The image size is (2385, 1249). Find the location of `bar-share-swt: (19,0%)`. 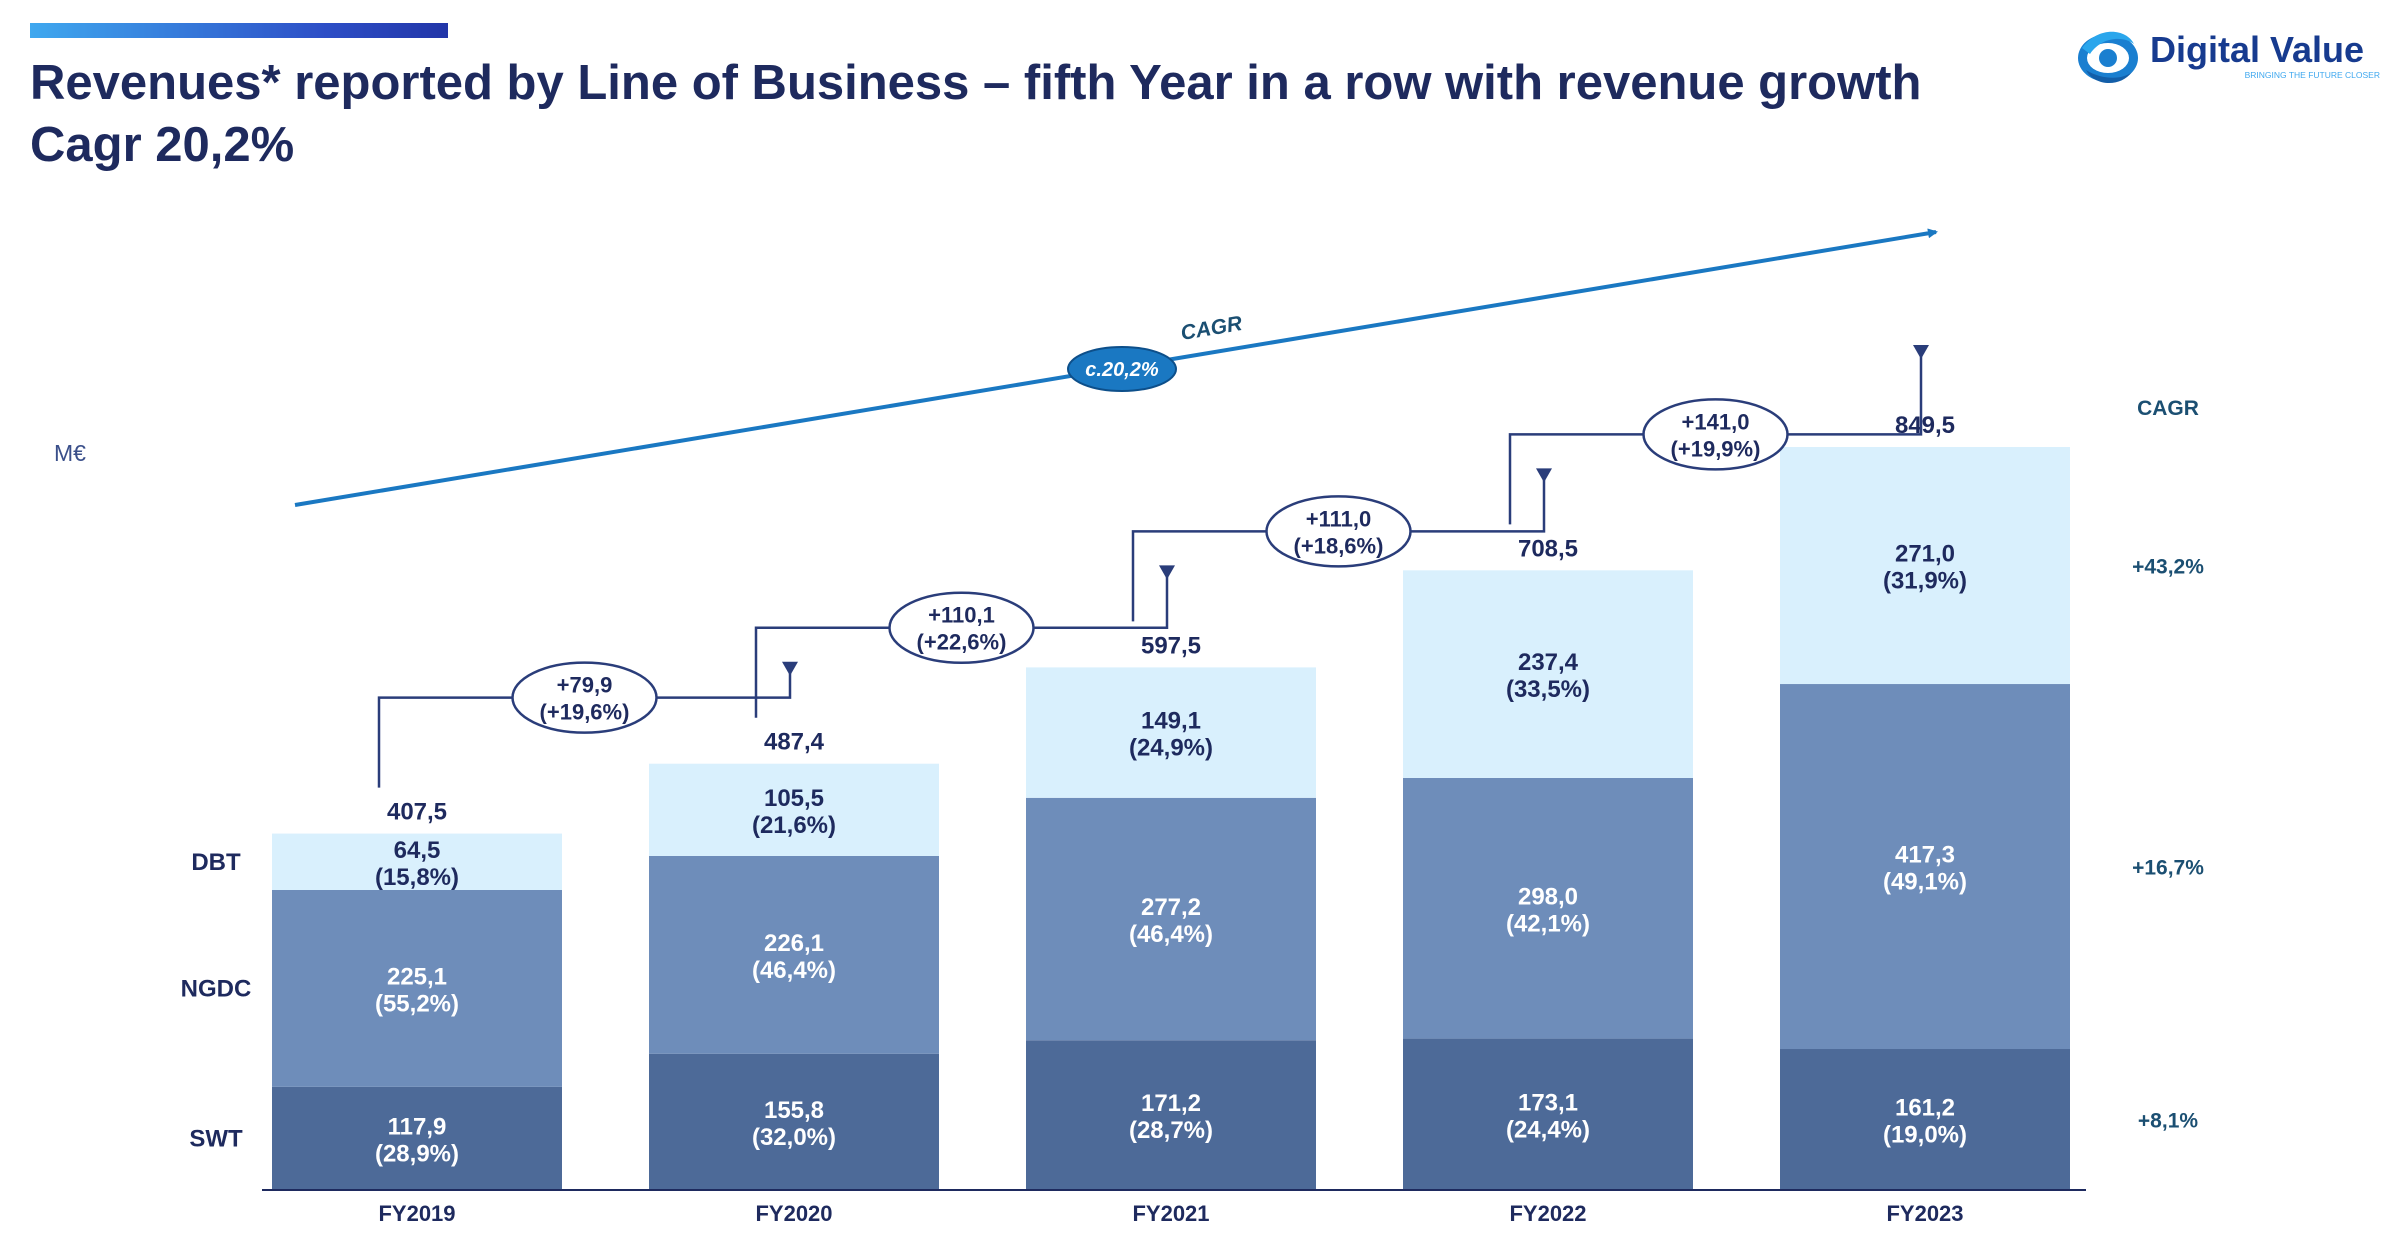

bar-share-swt: (19,0%) is located at coordinates (1925, 1135).